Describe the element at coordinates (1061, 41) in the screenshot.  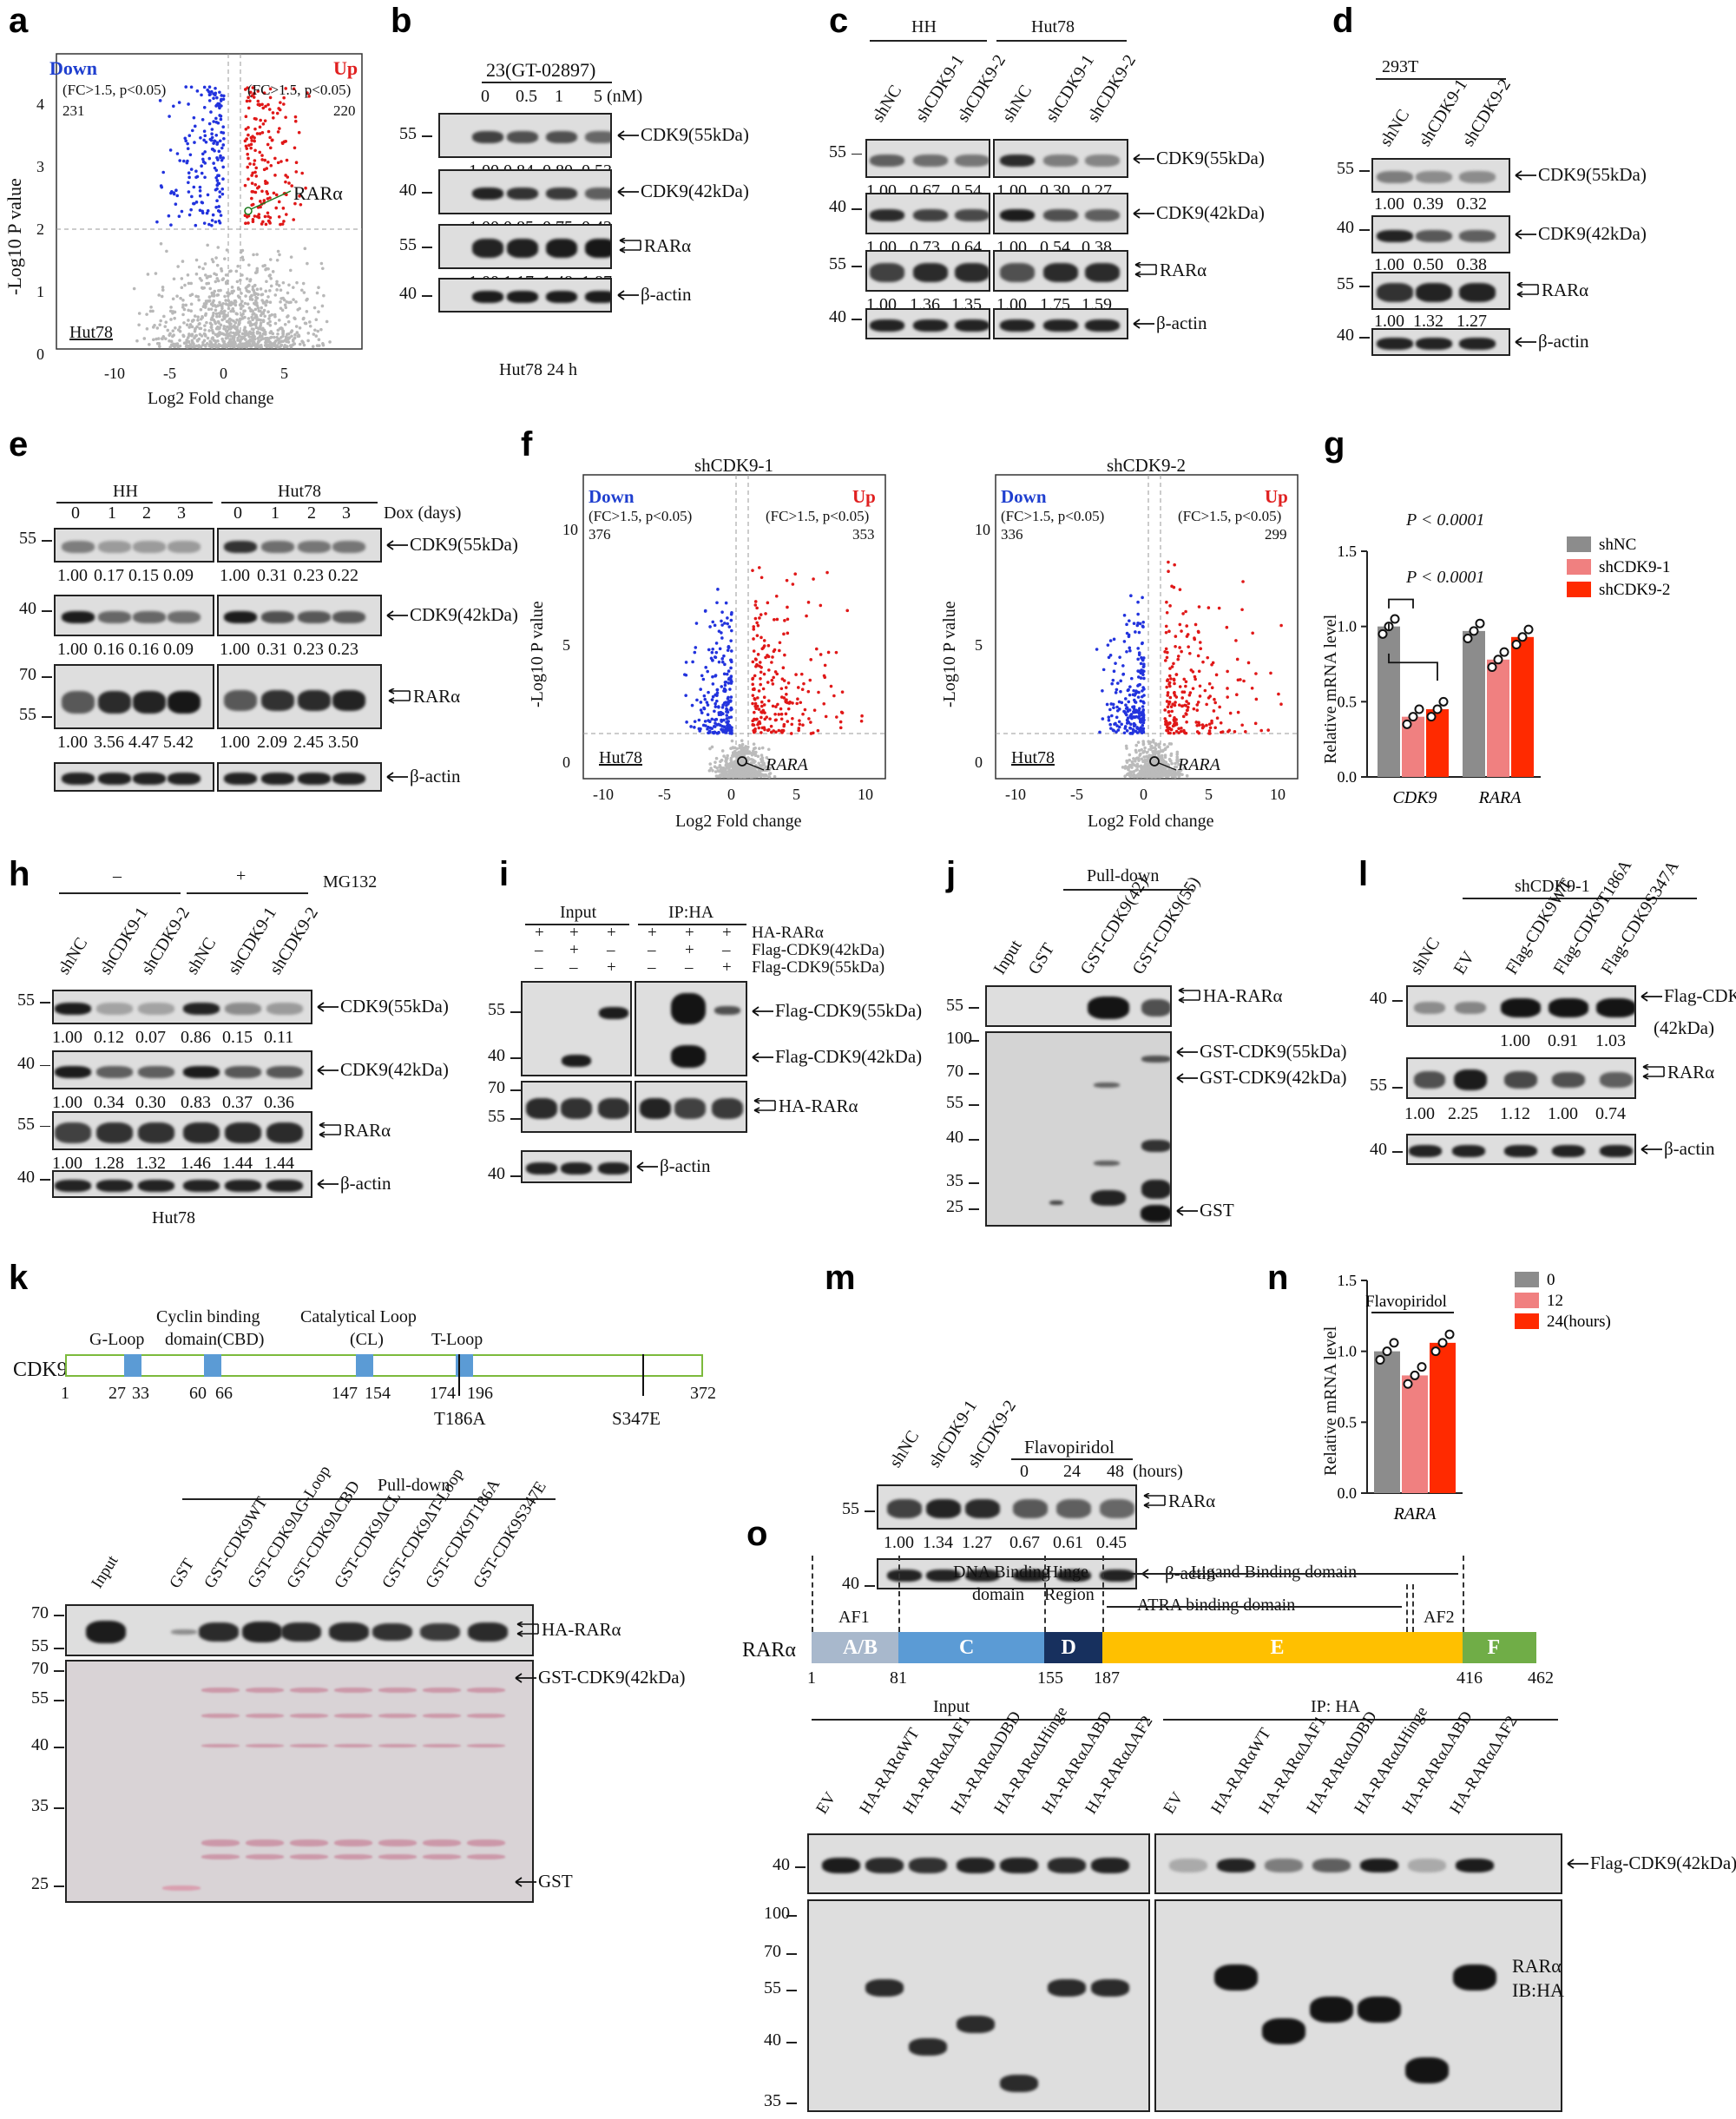
I see `group-line` at that location.